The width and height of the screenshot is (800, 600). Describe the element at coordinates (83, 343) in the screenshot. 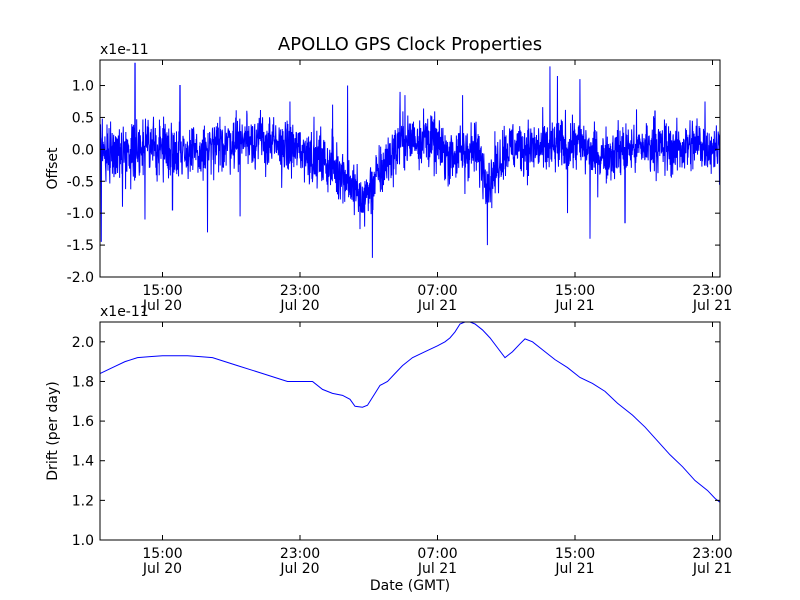

I see `drift-y-tick-label: 2.0` at that location.